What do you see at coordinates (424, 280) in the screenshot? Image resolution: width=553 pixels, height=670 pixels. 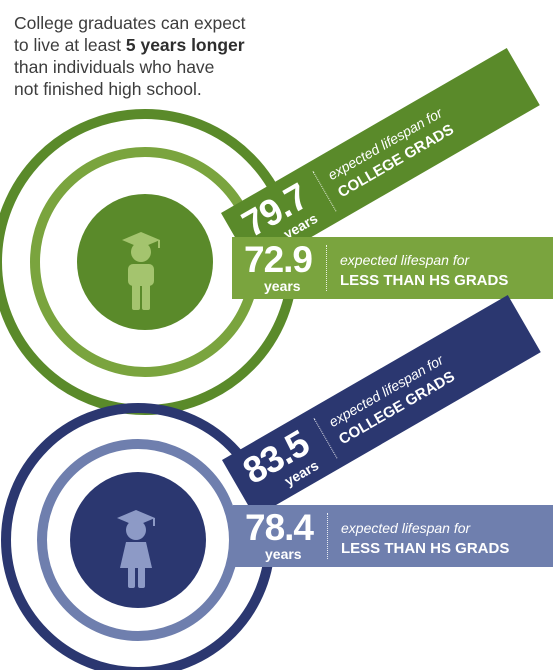 I see `men-less-hs-group: LESS THAN HS GRADS` at bounding box center [424, 280].